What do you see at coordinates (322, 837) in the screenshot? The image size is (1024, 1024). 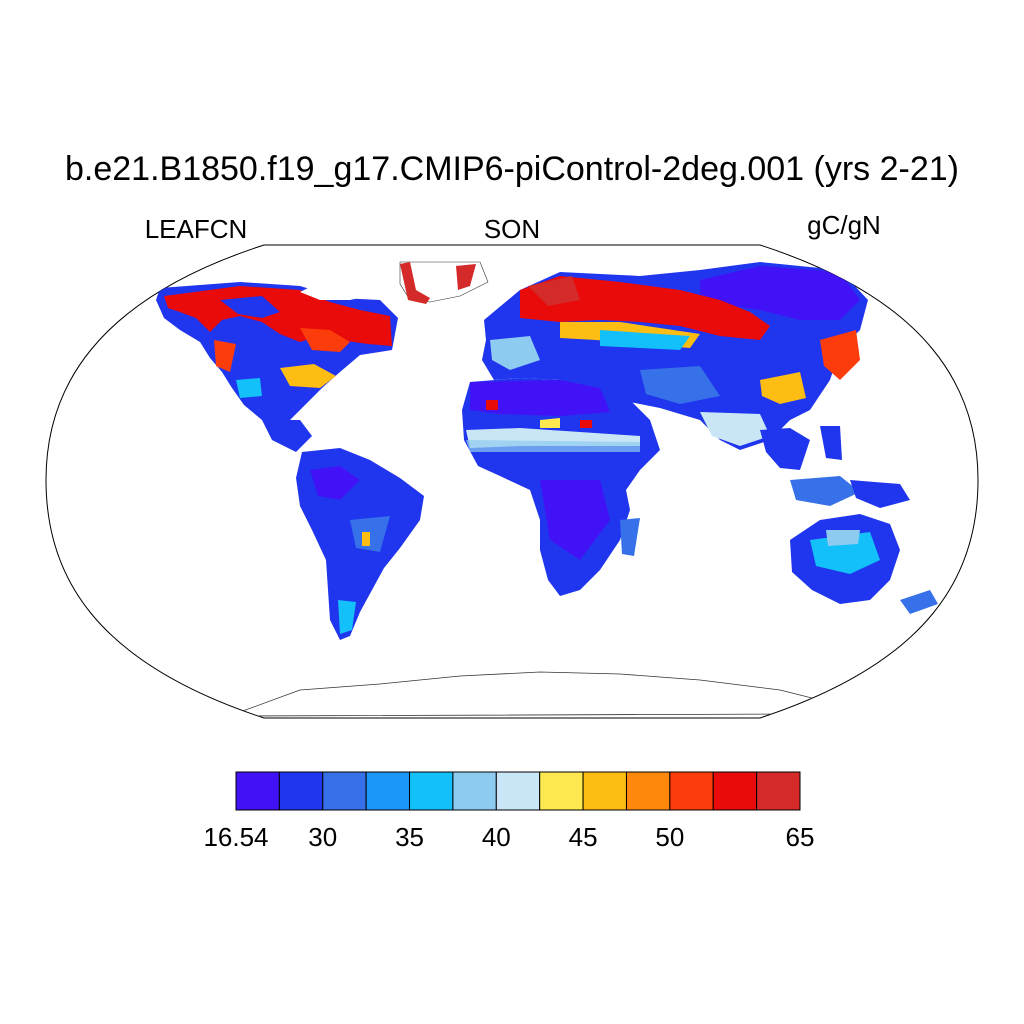 I see `colorbar-tick-label: 30` at bounding box center [322, 837].